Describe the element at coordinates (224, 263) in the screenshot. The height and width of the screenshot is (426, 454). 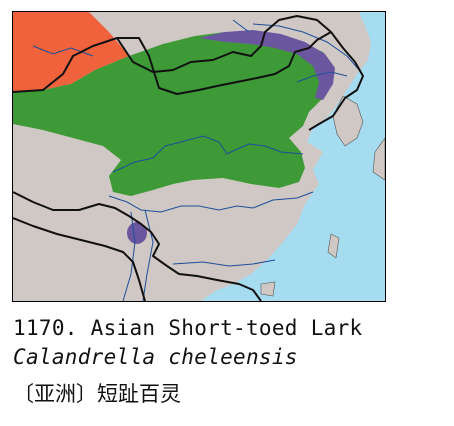
I see `pearl-river` at that location.